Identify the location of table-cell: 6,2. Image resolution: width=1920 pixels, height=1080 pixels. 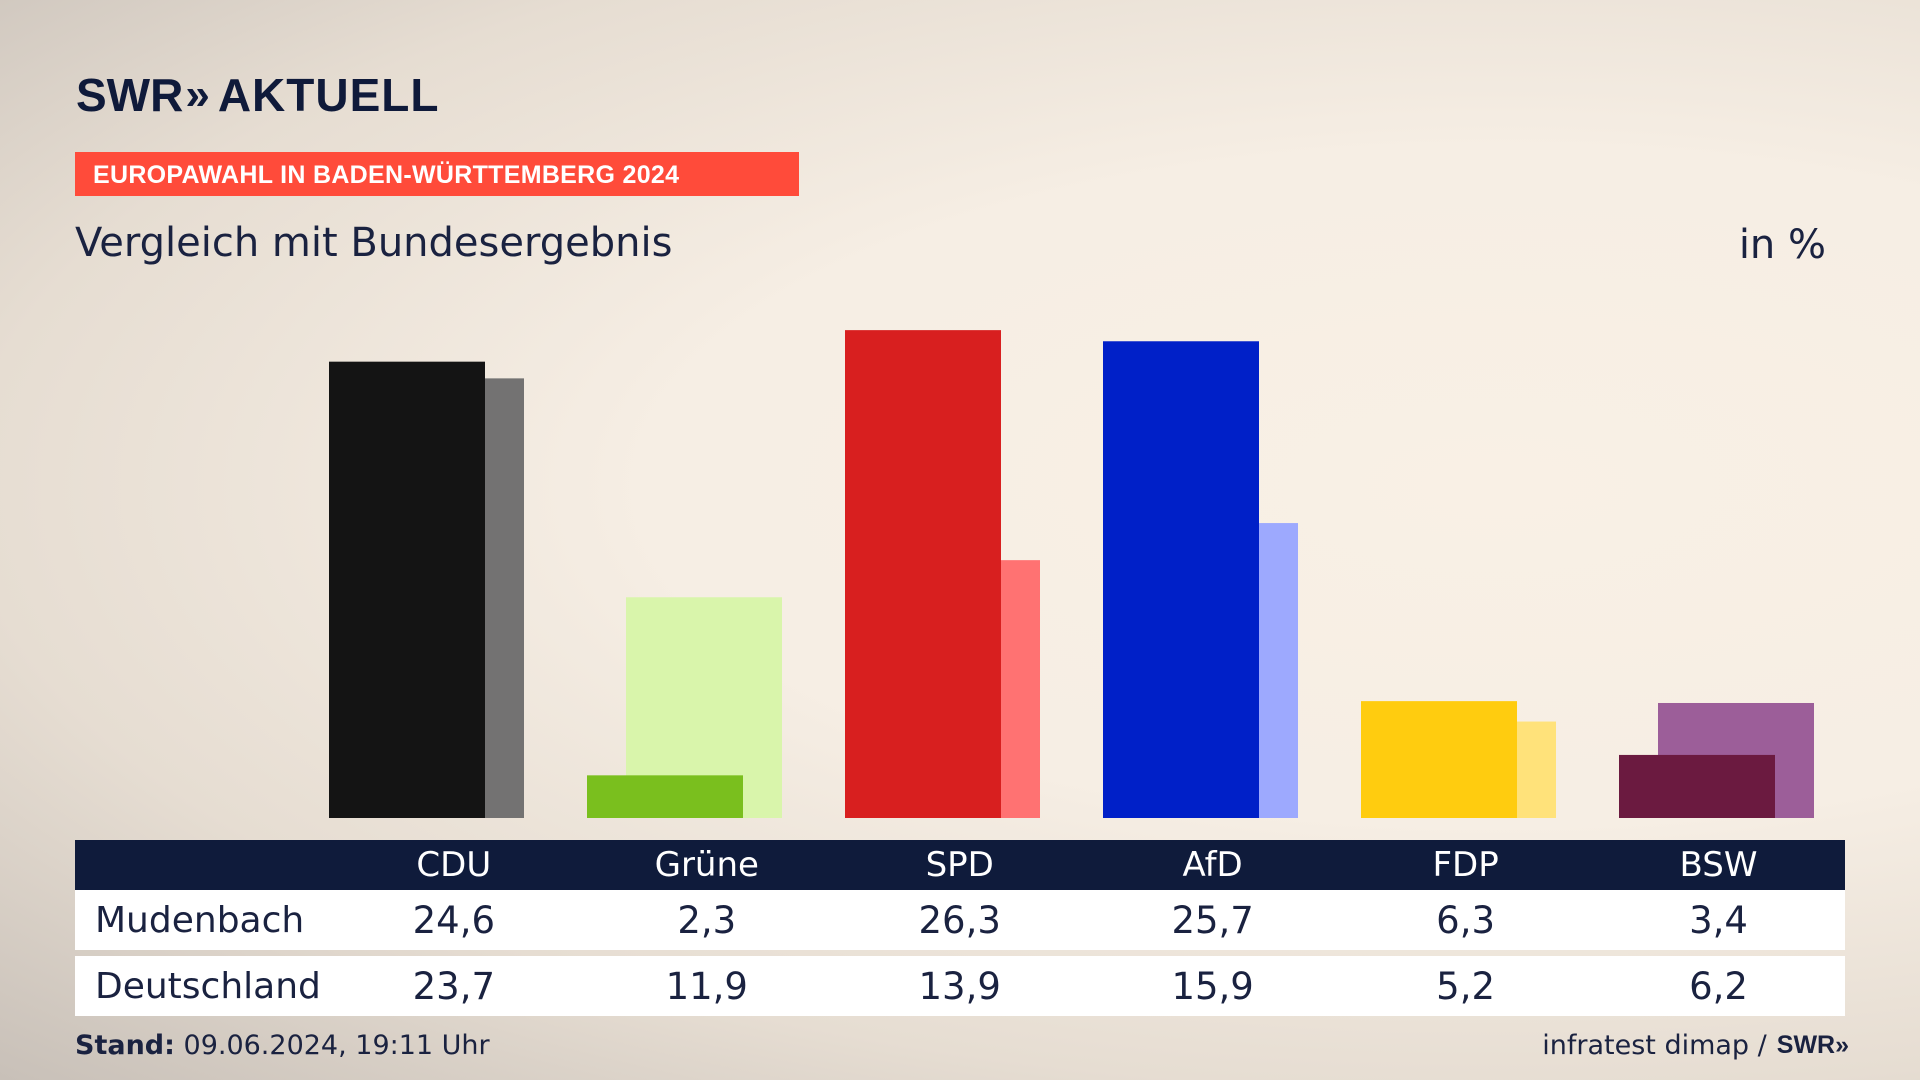
(1718, 986).